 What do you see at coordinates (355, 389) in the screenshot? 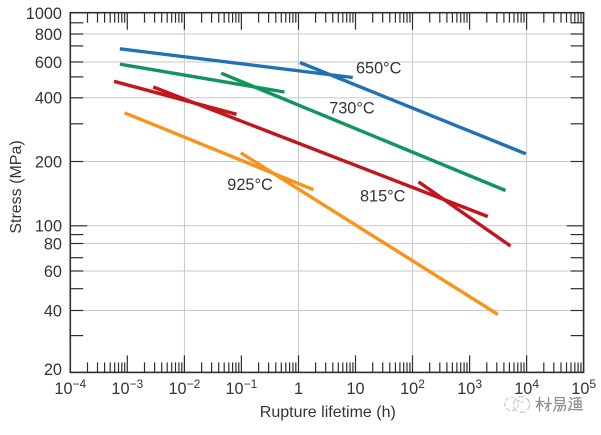
I see `svg-text: 10` at bounding box center [355, 389].